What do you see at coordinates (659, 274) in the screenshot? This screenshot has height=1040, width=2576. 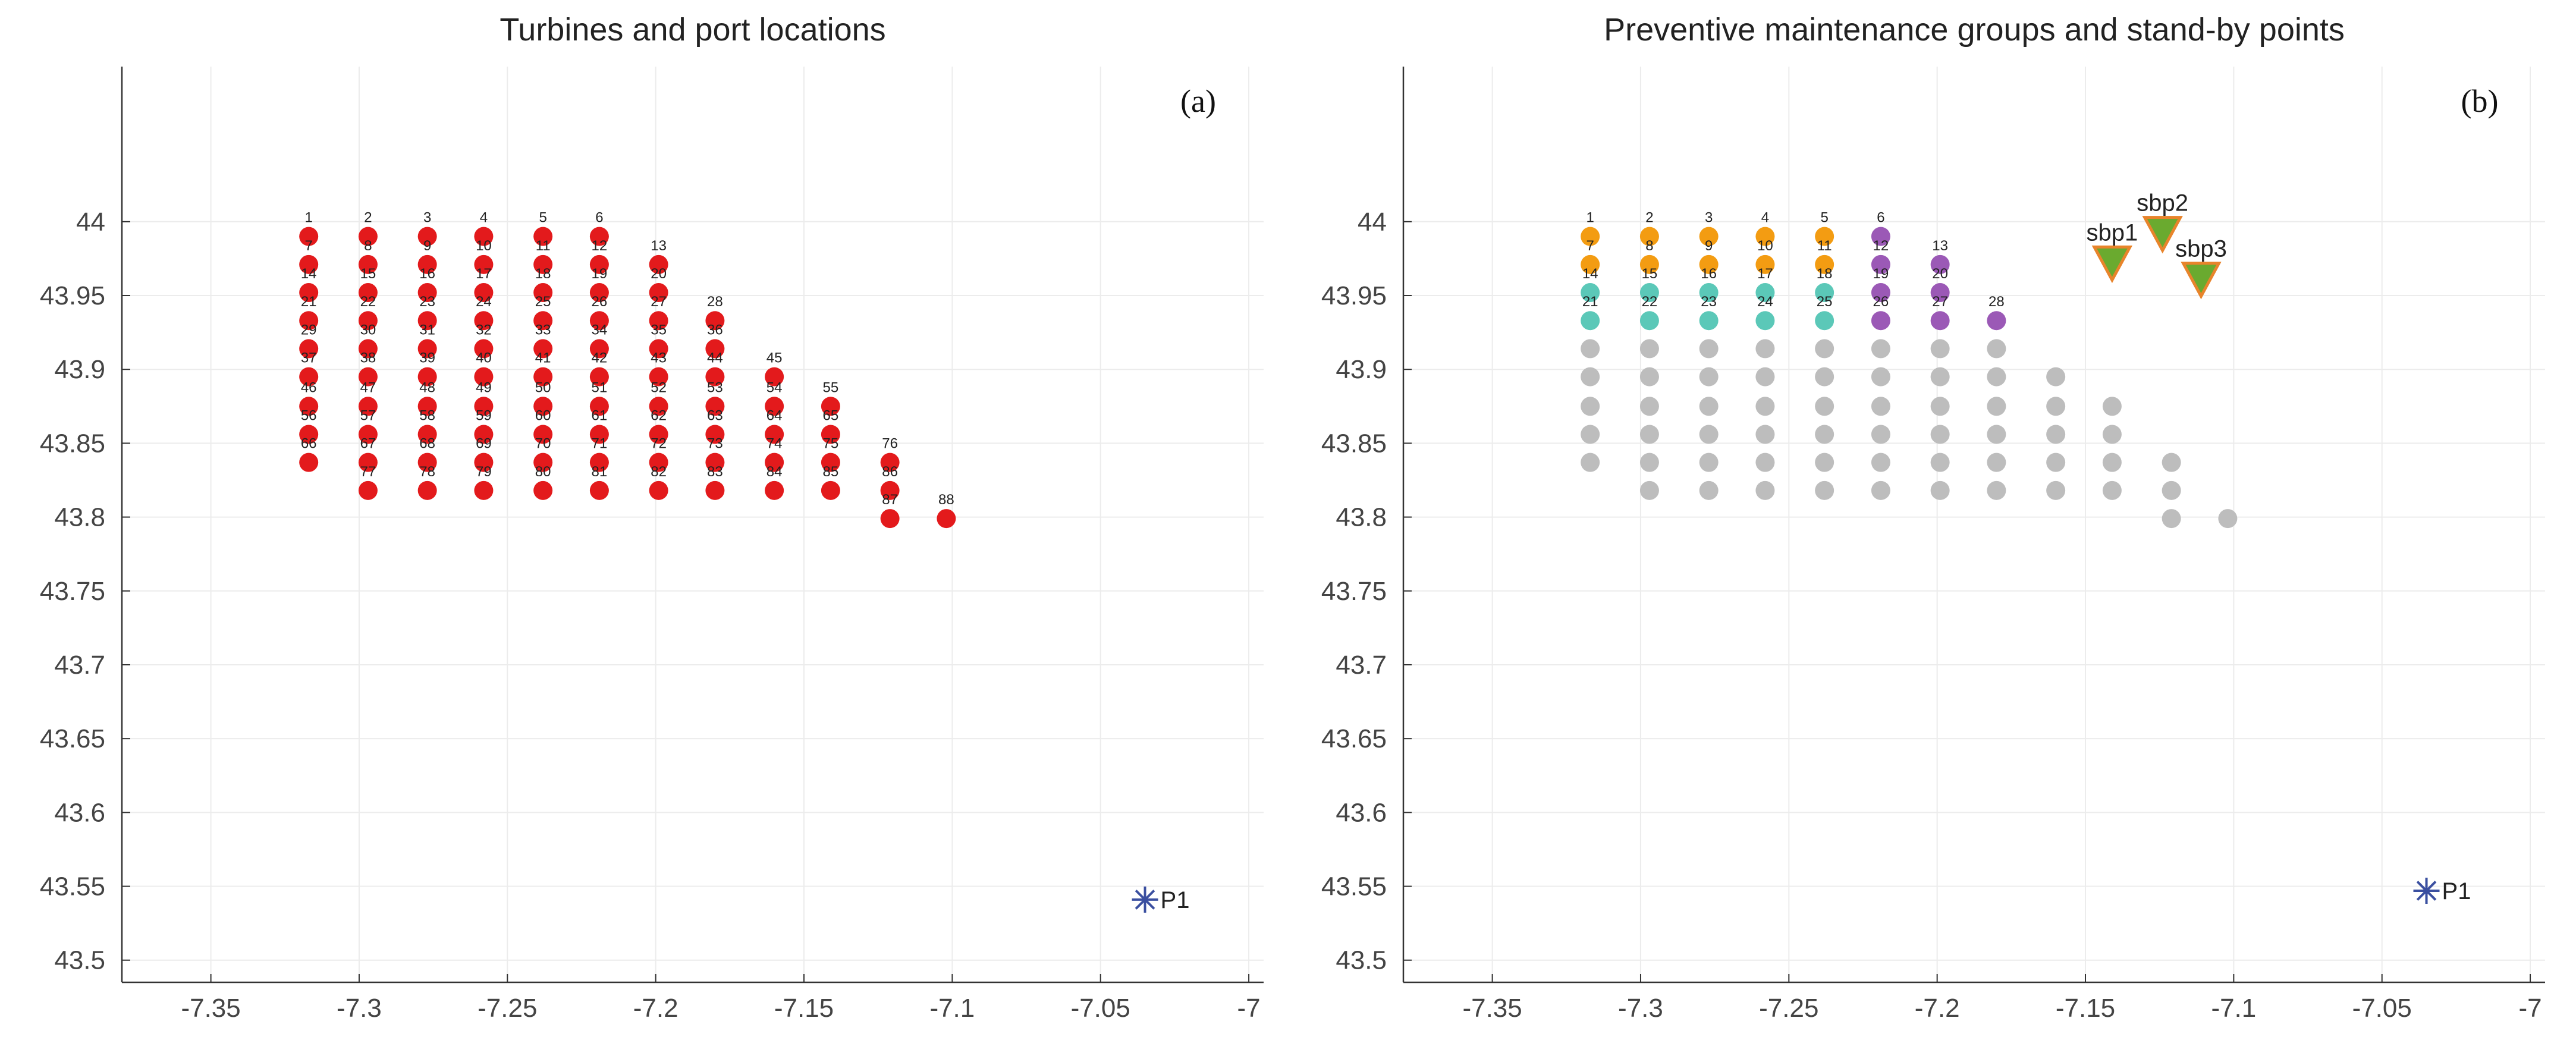 I see `turbine-label: 20` at bounding box center [659, 274].